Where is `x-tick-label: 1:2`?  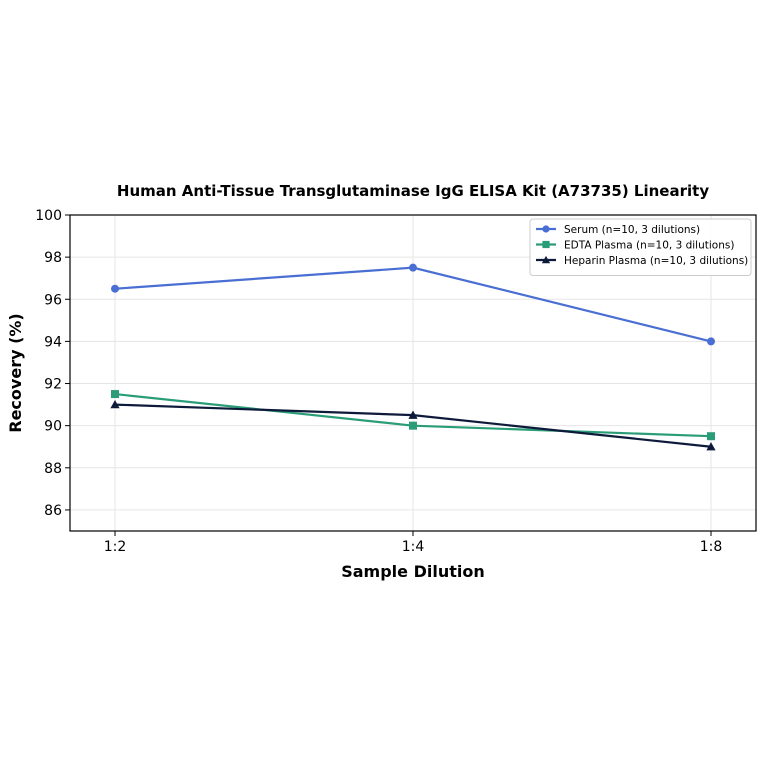 x-tick-label: 1:2 is located at coordinates (115, 547).